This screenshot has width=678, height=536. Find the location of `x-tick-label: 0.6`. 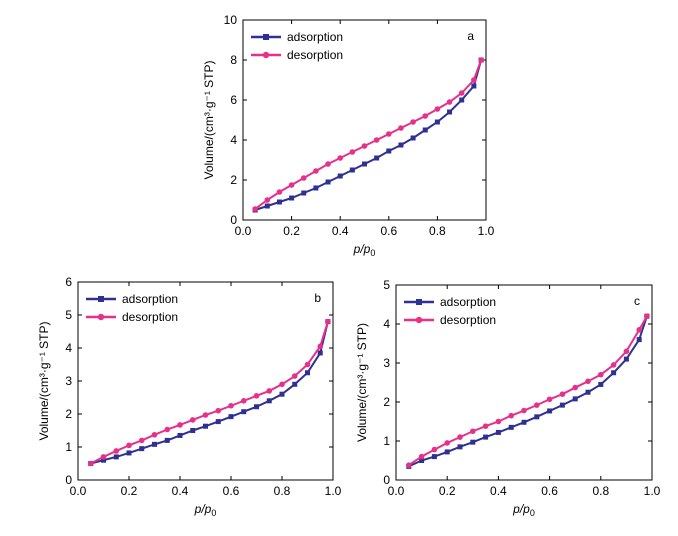

x-tick-label: 0.6 is located at coordinates (231, 491).